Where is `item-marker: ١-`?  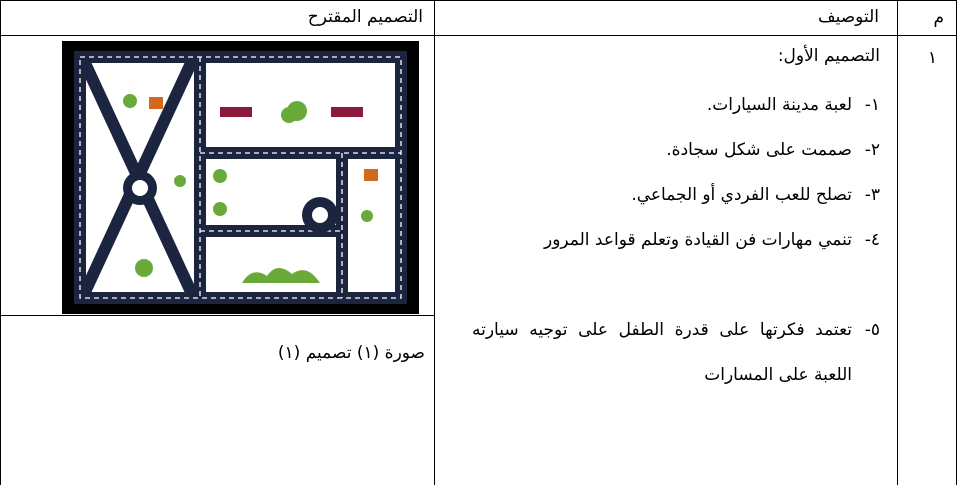 item-marker: ١- is located at coordinates (872, 105).